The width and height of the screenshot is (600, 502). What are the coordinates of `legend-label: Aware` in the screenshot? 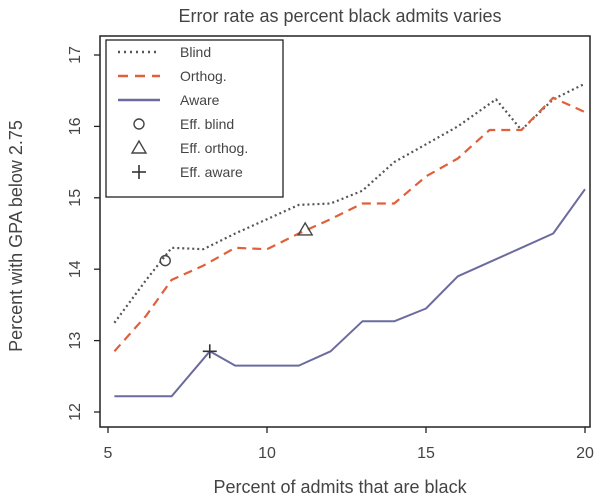 It's located at (200, 100).